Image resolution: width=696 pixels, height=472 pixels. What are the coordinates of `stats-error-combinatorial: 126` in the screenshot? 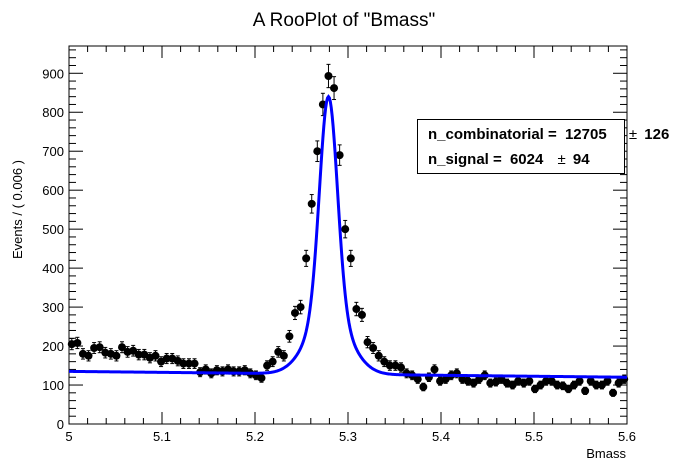 It's located at (657, 134).